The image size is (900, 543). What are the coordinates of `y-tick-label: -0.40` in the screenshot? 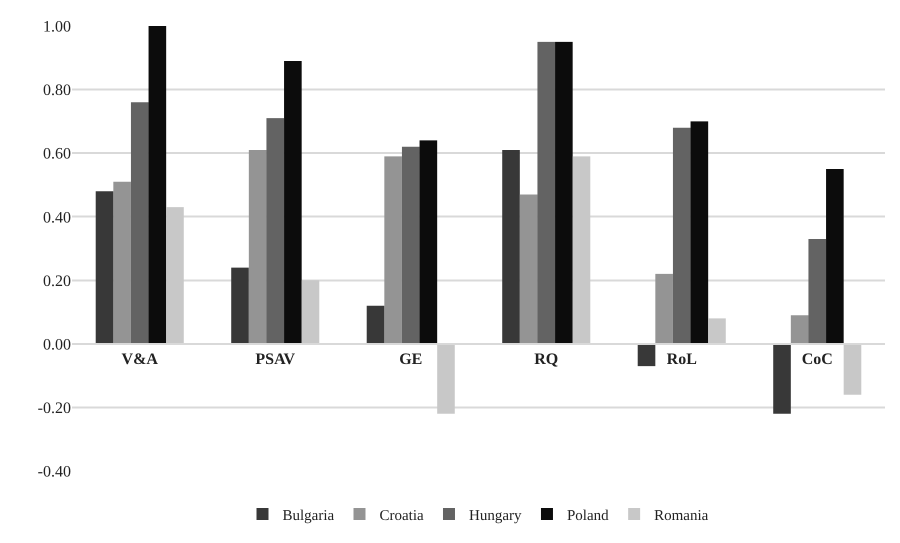 It's located at (54, 472).